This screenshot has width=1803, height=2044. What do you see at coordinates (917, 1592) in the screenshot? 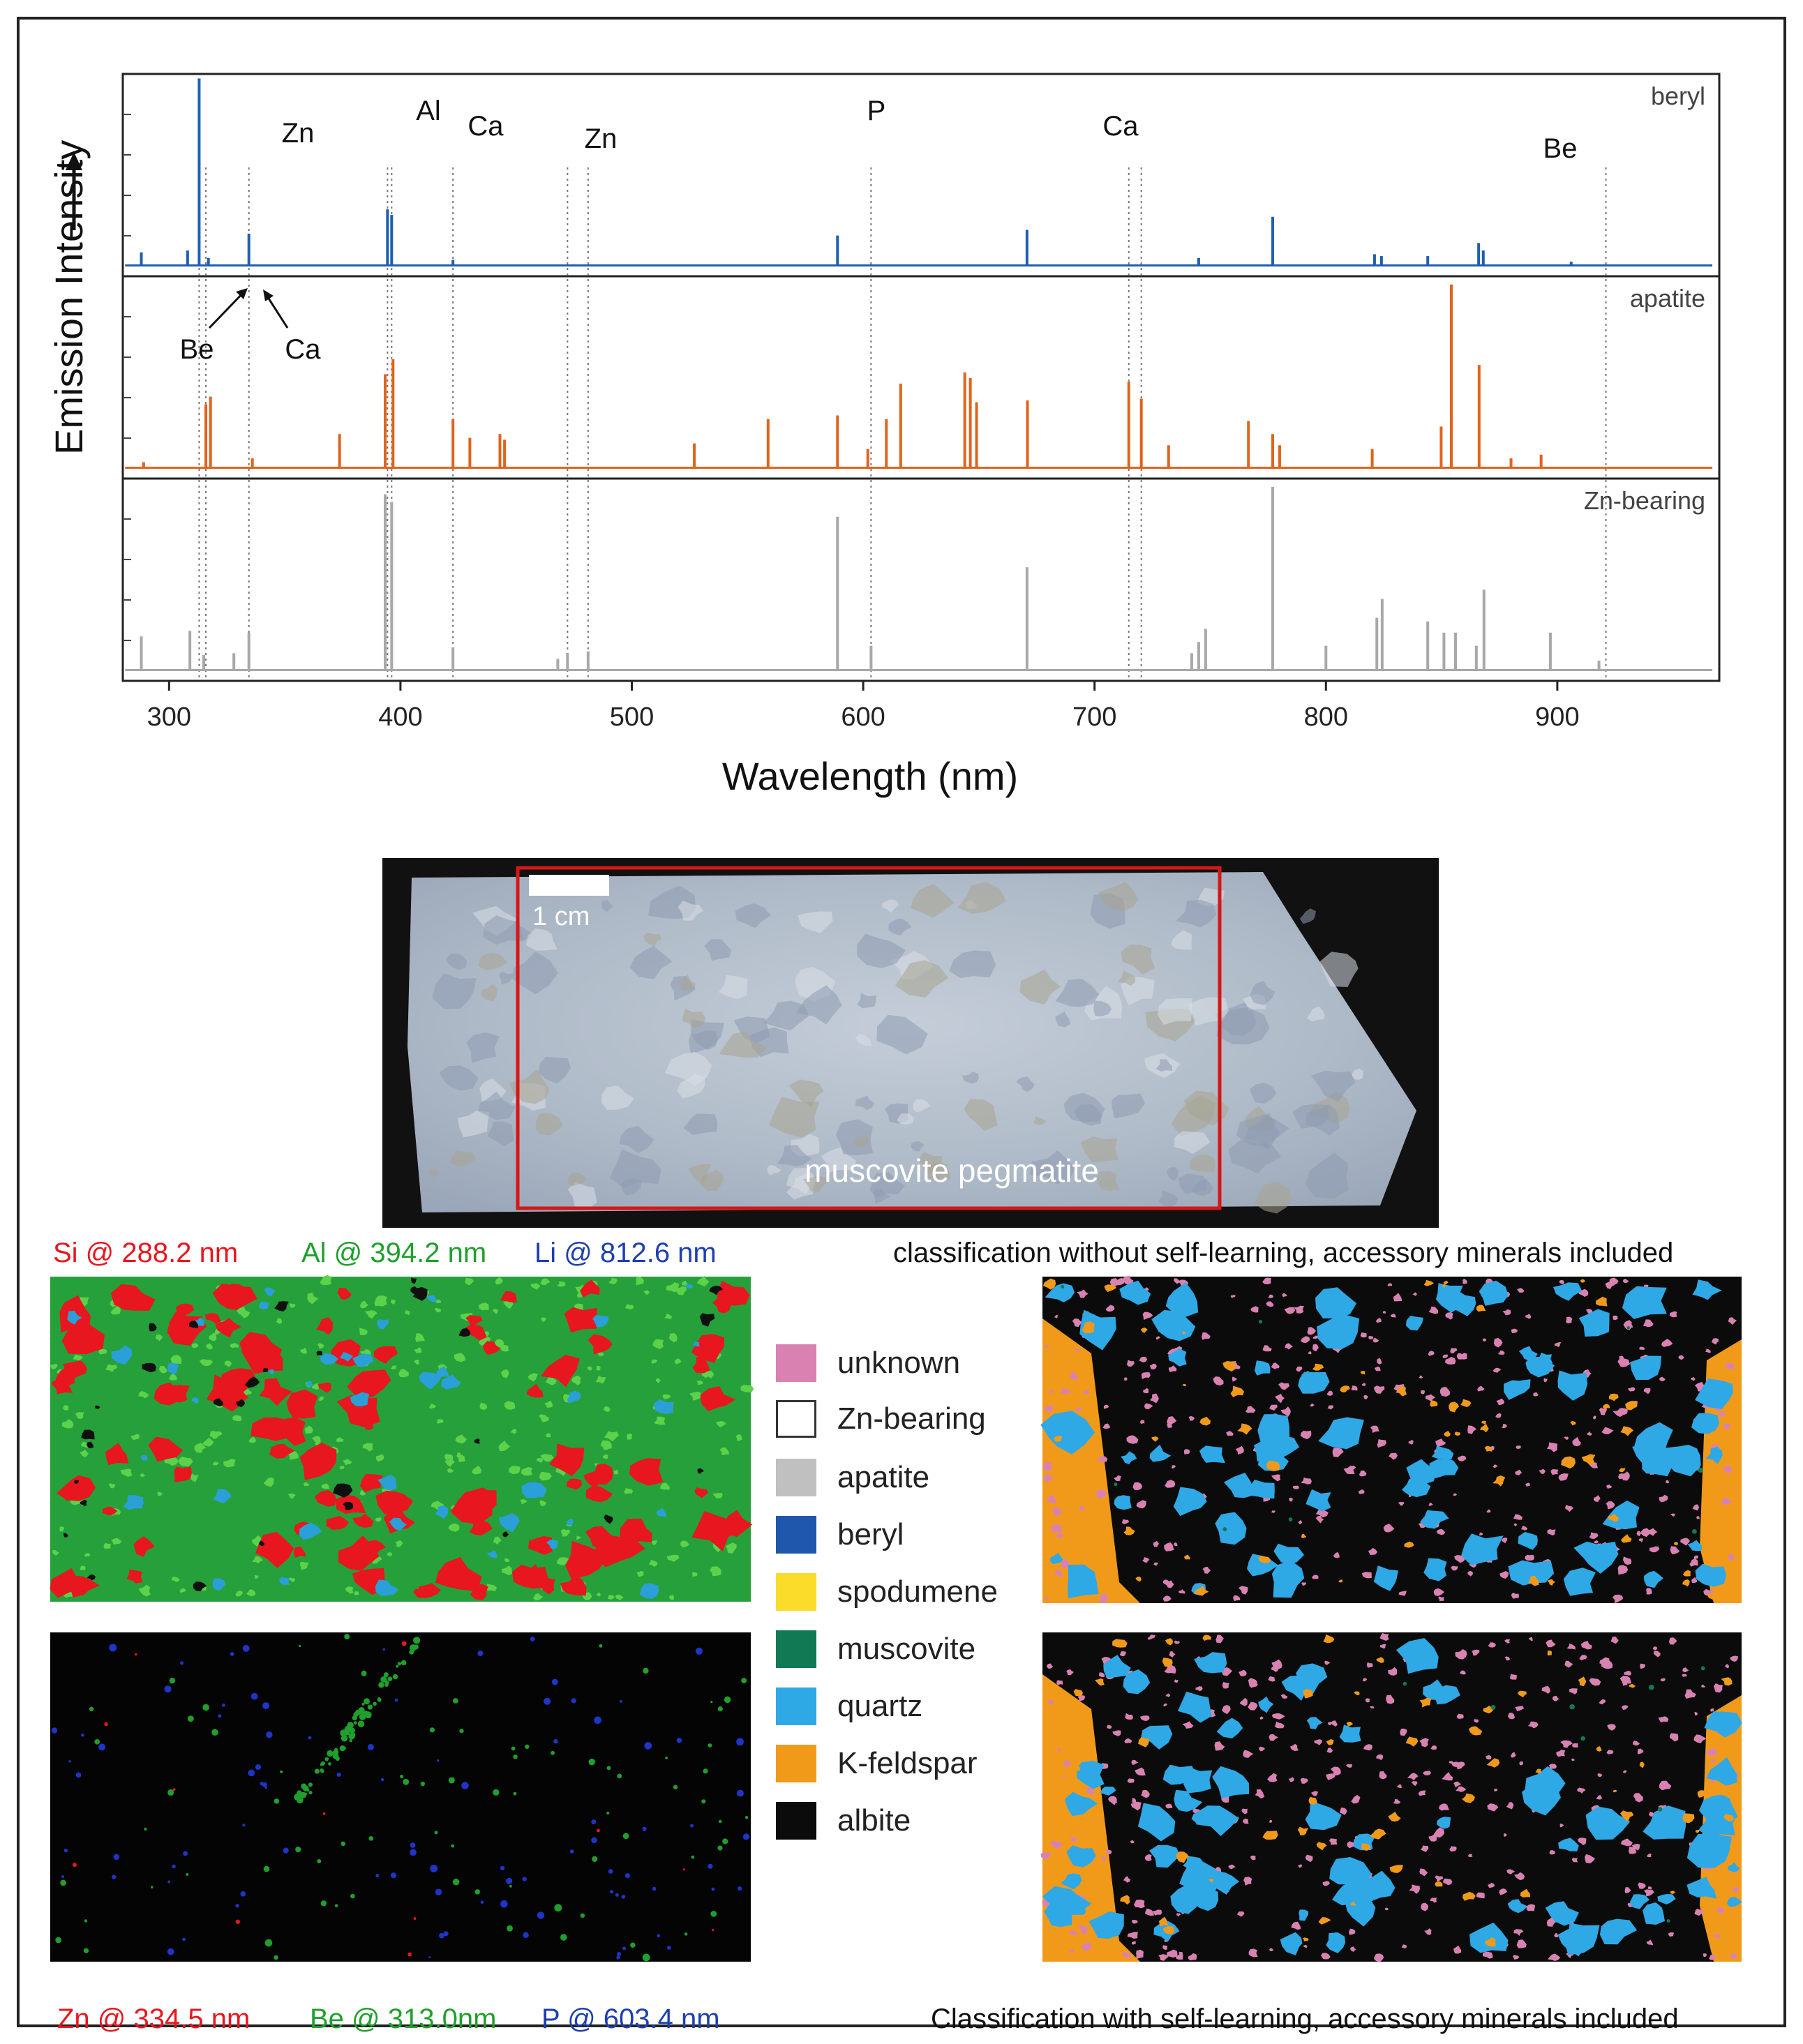
I see `legend-label: spodumene` at bounding box center [917, 1592].